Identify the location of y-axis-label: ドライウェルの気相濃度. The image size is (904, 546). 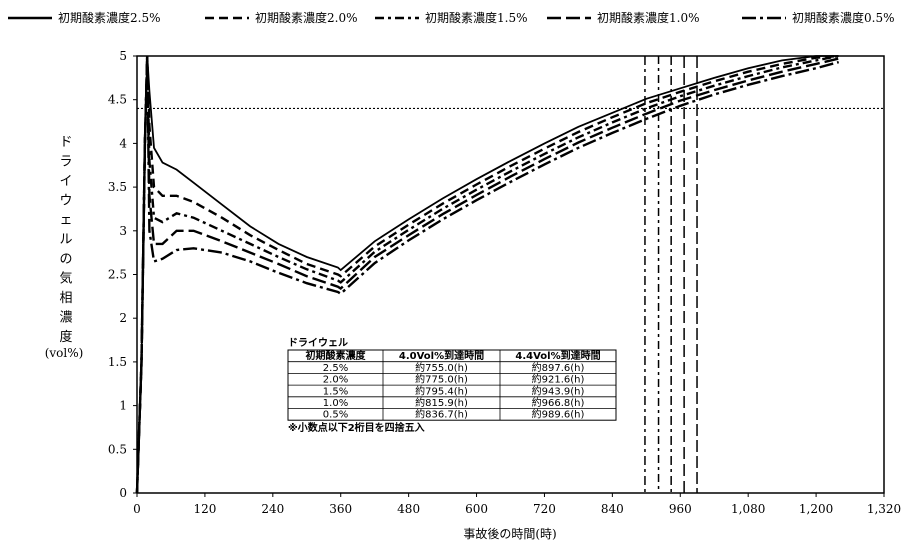
(65, 240).